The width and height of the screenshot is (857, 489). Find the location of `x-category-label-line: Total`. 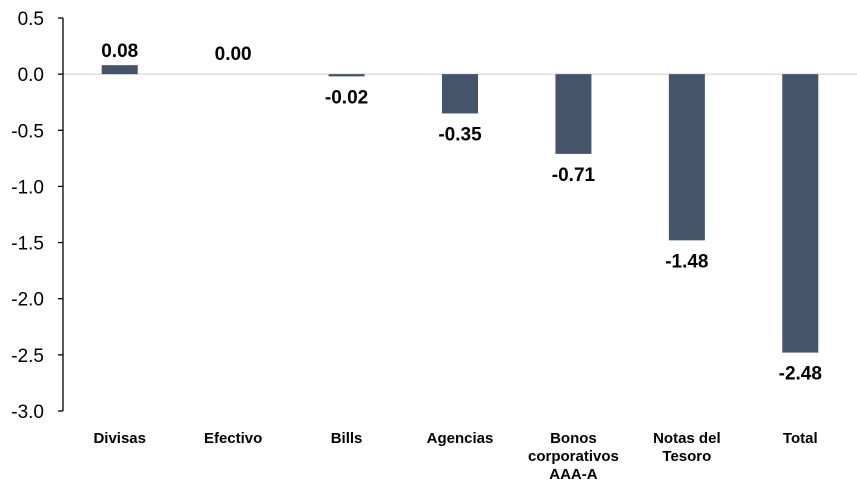

x-category-label-line: Total is located at coordinates (800, 438).